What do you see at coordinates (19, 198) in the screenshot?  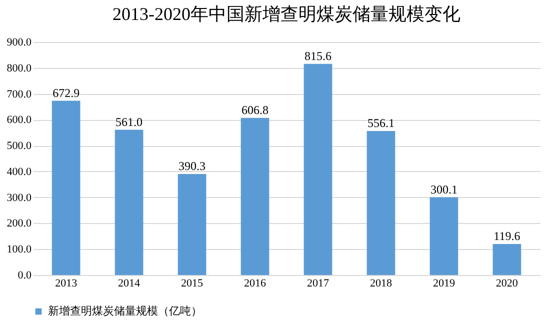 I see `y-tick-label: 300.0` at bounding box center [19, 198].